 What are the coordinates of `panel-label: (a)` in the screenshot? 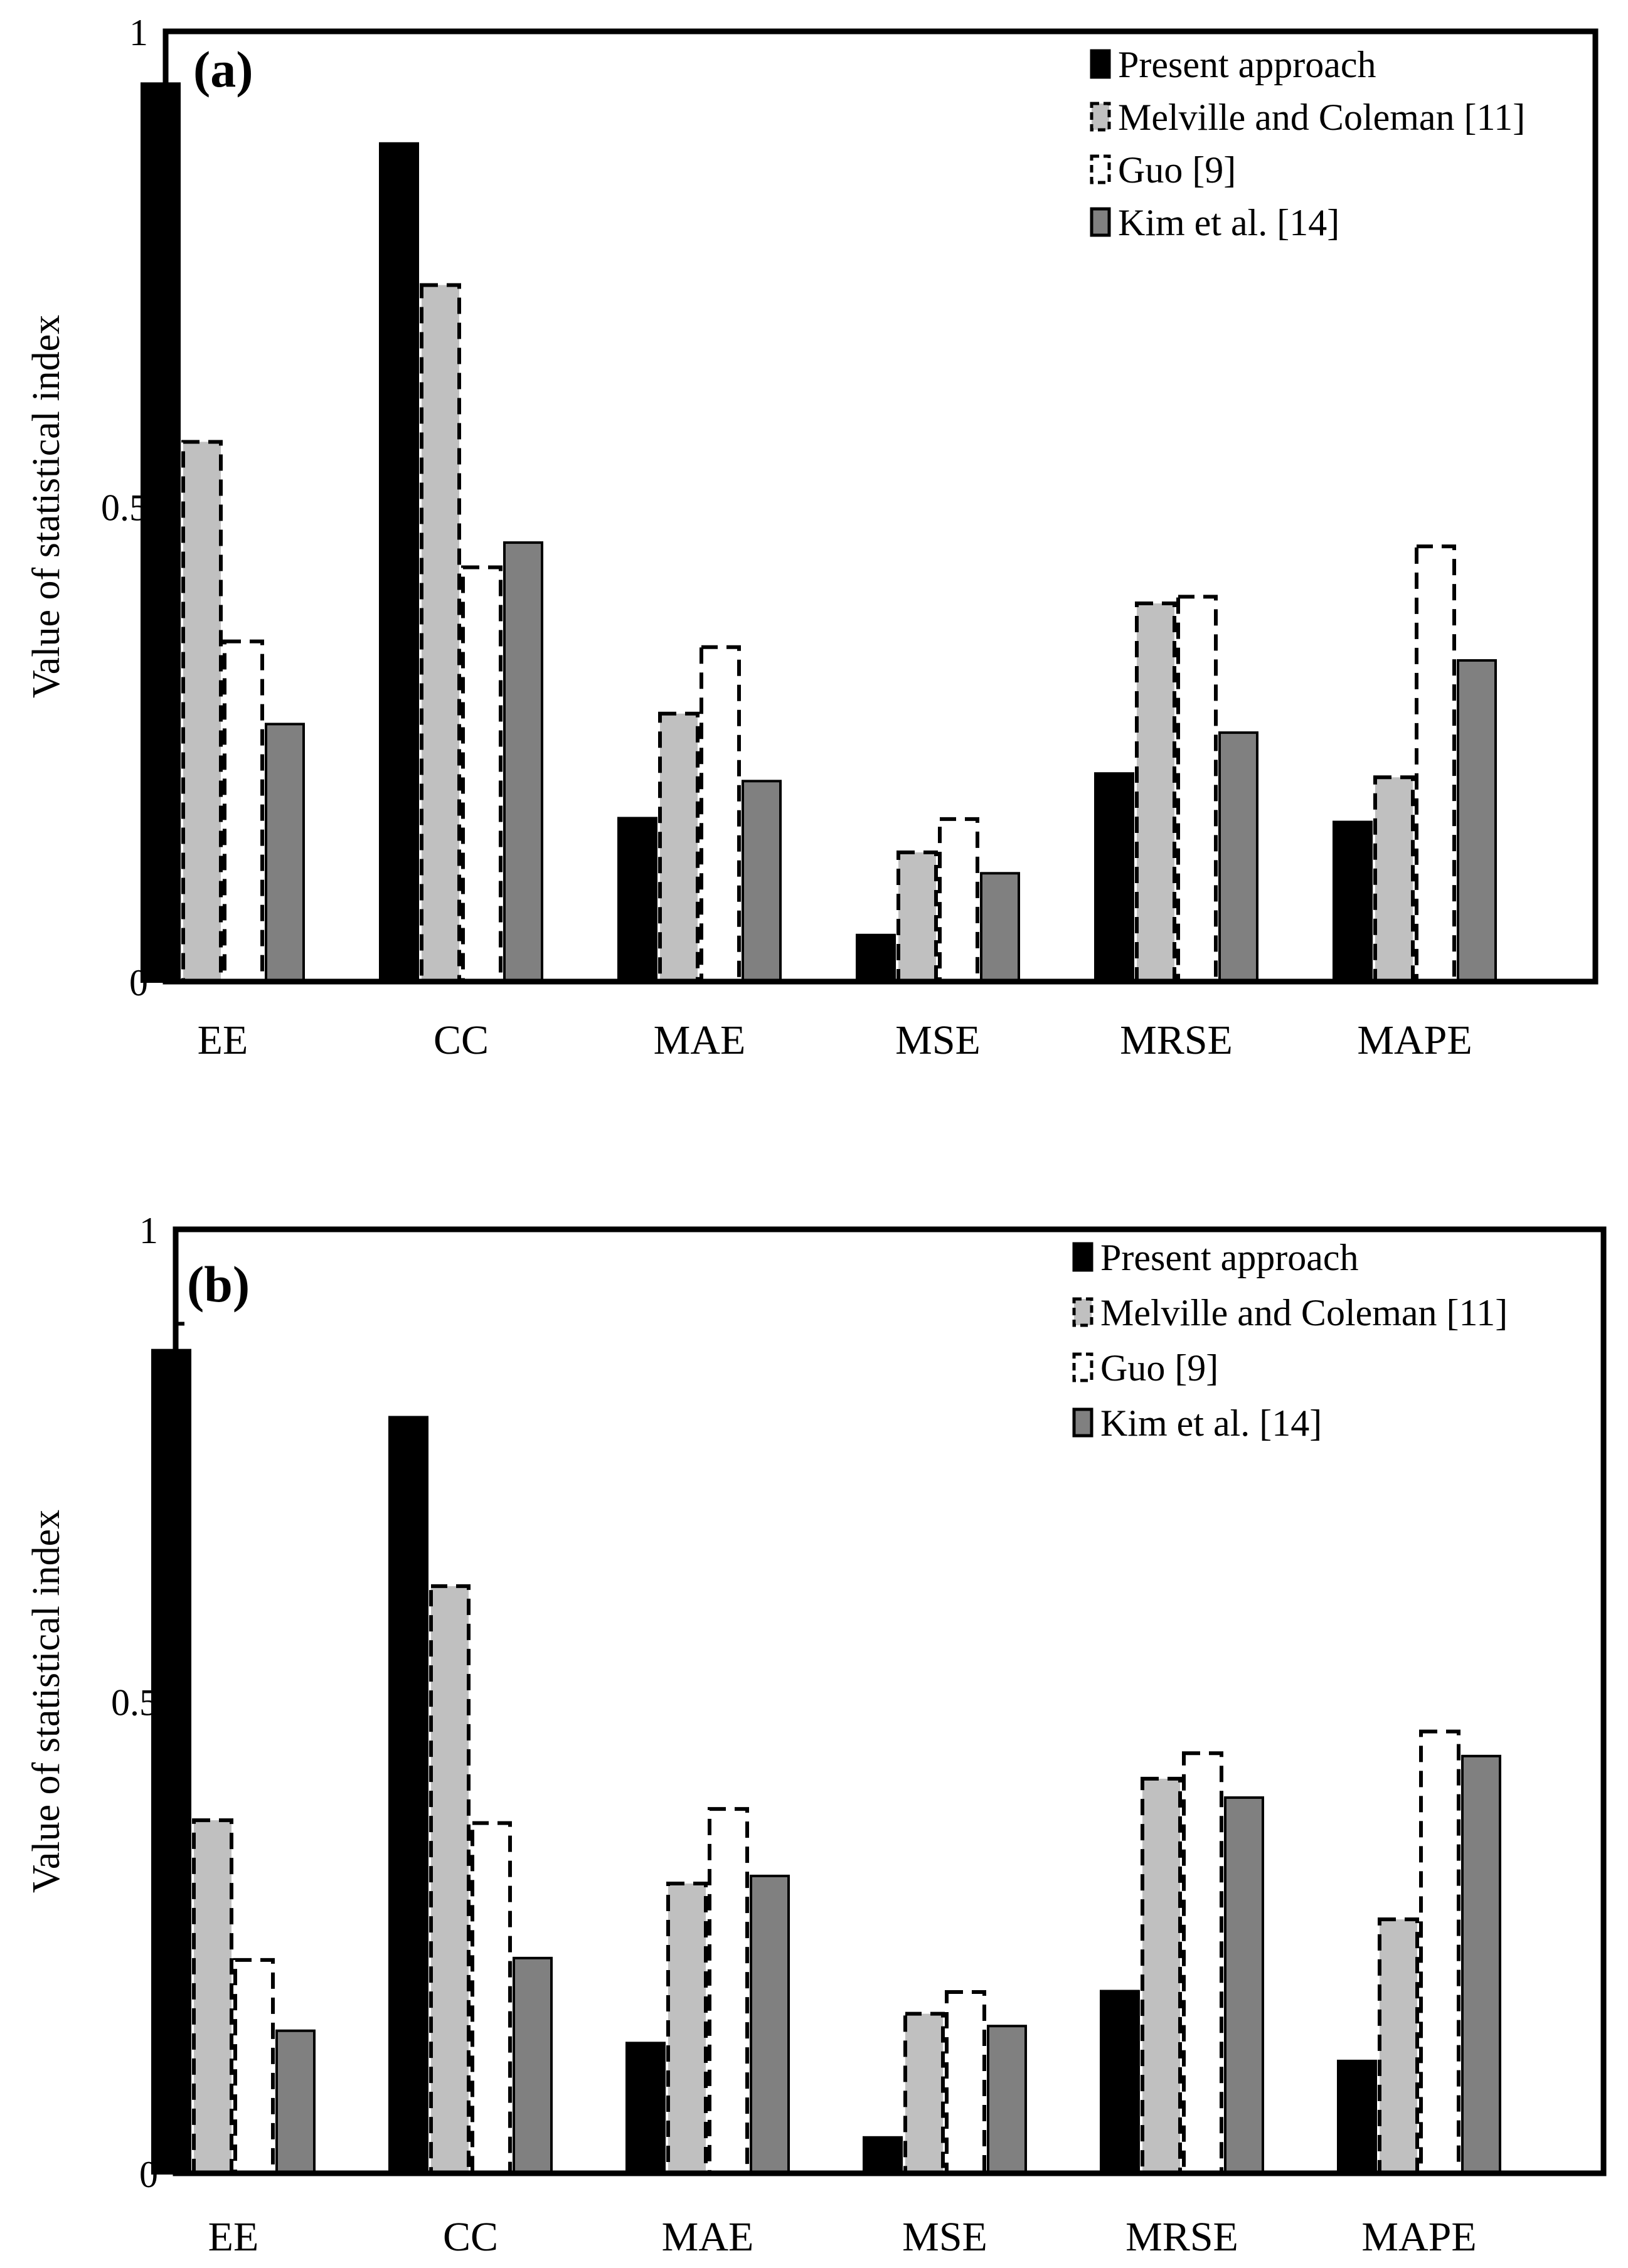 It's located at (223, 69).